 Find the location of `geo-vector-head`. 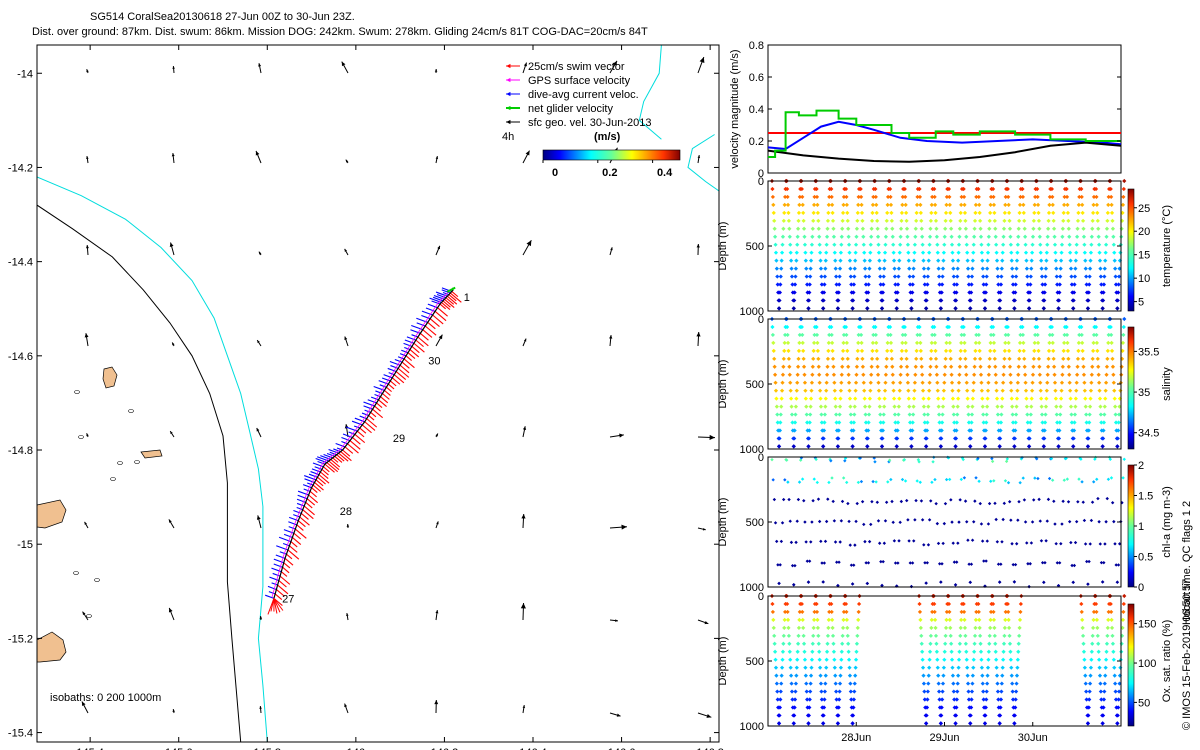

geo-vector-head is located at coordinates (343, 64).